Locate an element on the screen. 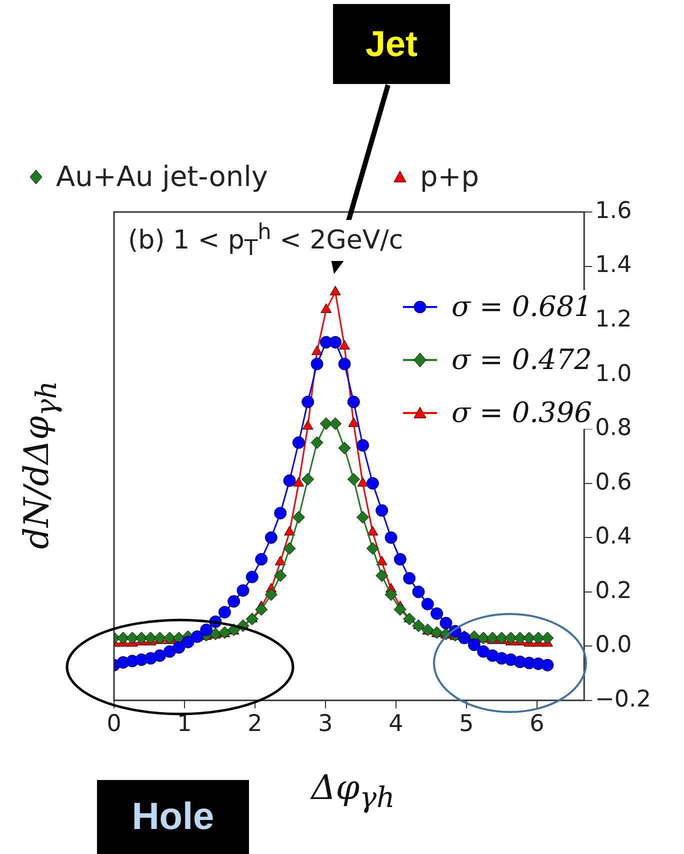 This screenshot has width=684, height=854. y-tick-label: 1.4 is located at coordinates (613, 265).